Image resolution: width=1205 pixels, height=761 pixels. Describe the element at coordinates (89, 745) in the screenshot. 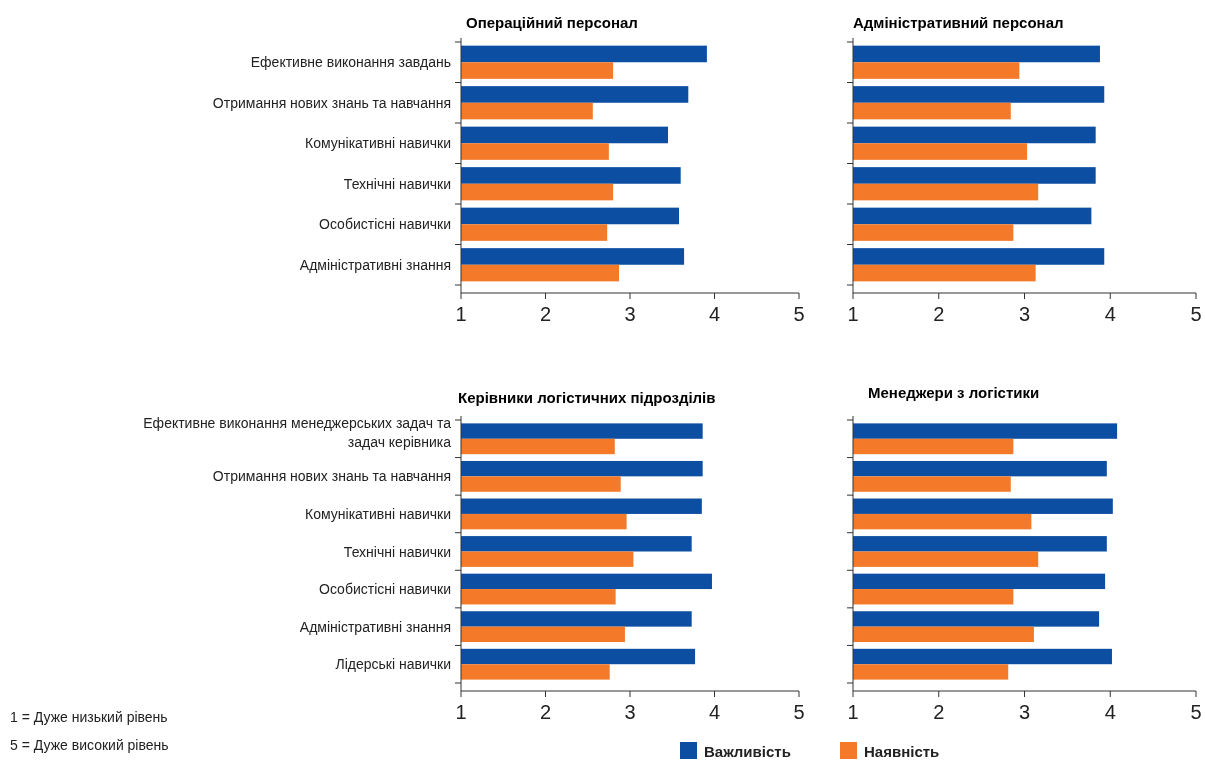

I see `text: 5 = Дуже високий рівень` at that location.